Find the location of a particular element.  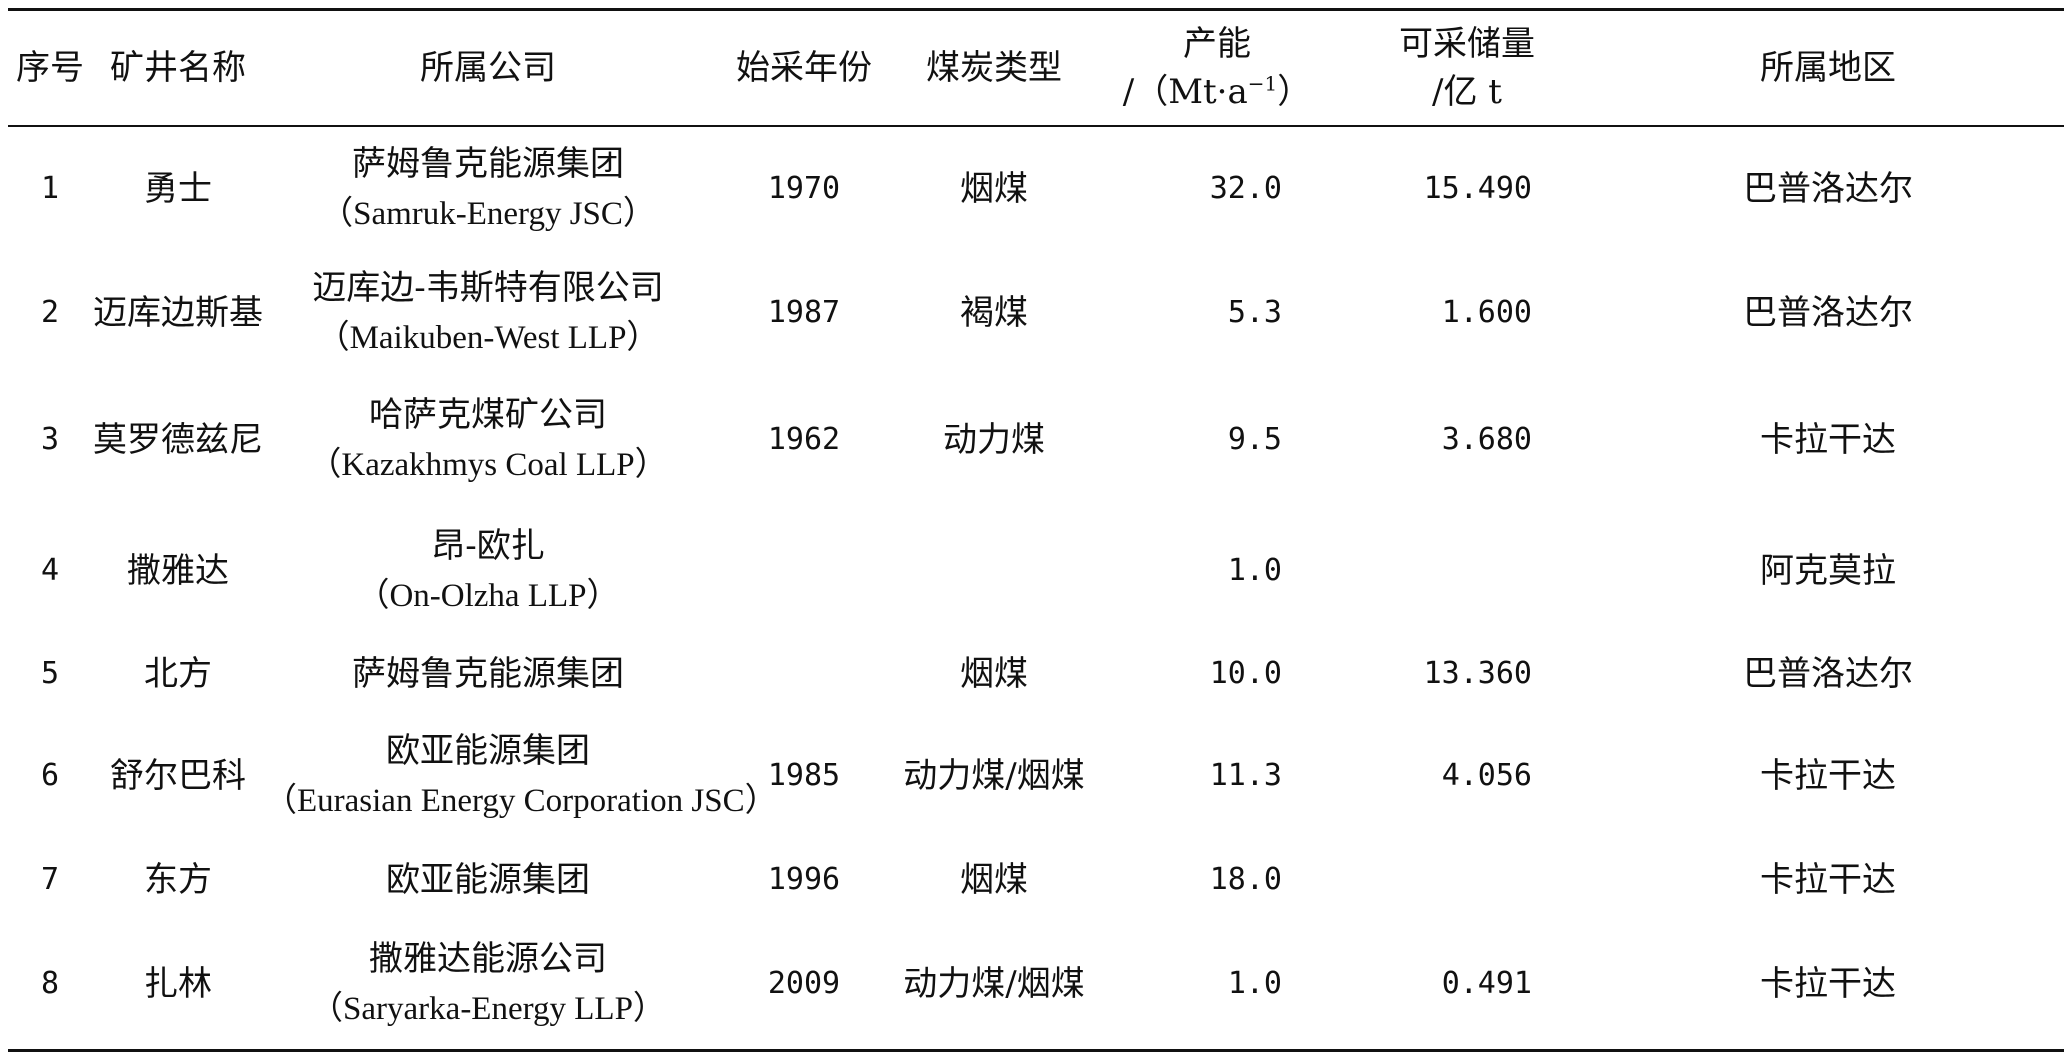

header-coal-type: 煤炭类型 is located at coordinates (994, 68).